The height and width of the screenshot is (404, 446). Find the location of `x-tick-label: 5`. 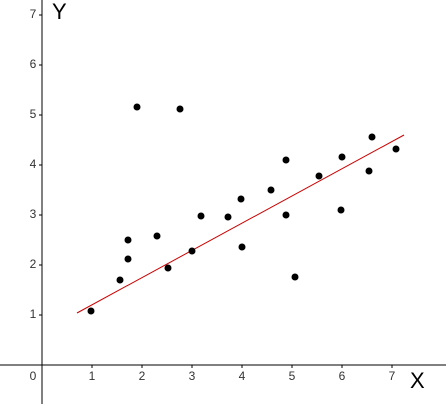

x-tick-label: 5 is located at coordinates (292, 376).